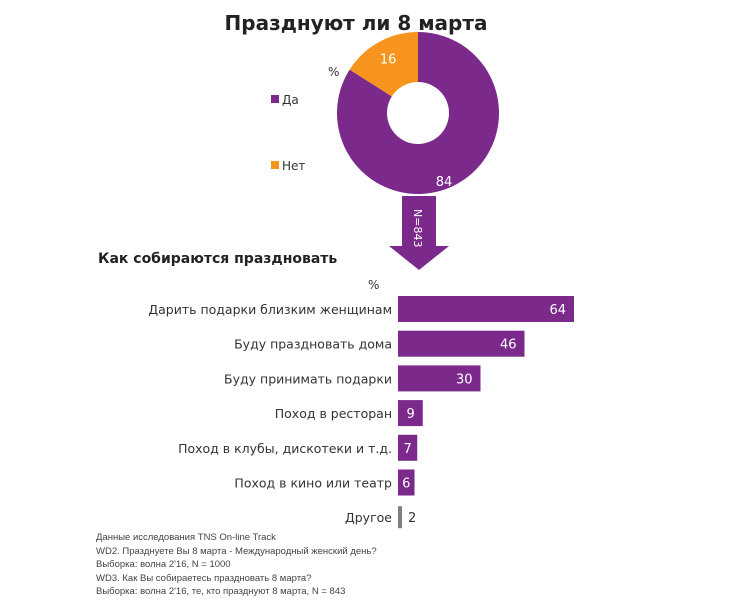 This screenshot has height=613, width=750. Describe the element at coordinates (464, 379) in the screenshot. I see `bar-value-label: 30` at that location.